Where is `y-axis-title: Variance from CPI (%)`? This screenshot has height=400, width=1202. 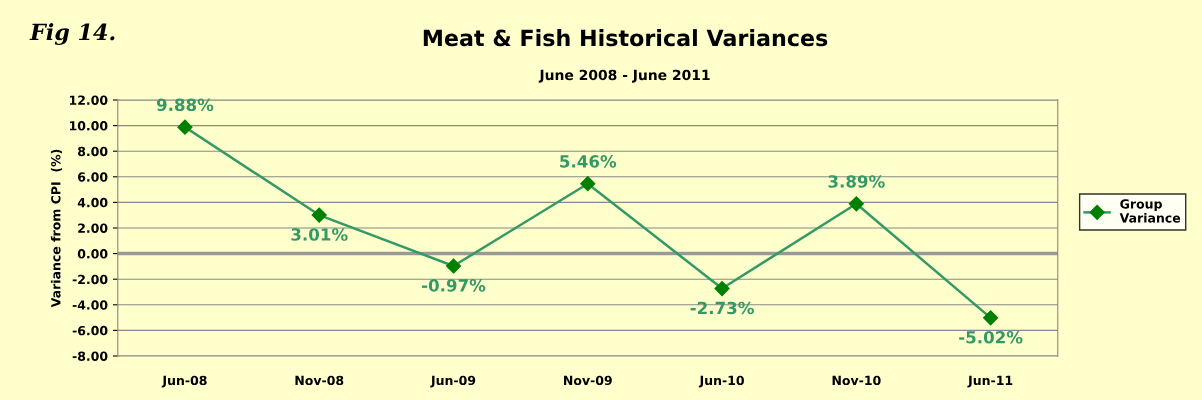
y-axis-title: Variance from CPI (%) is located at coordinates (56, 228).